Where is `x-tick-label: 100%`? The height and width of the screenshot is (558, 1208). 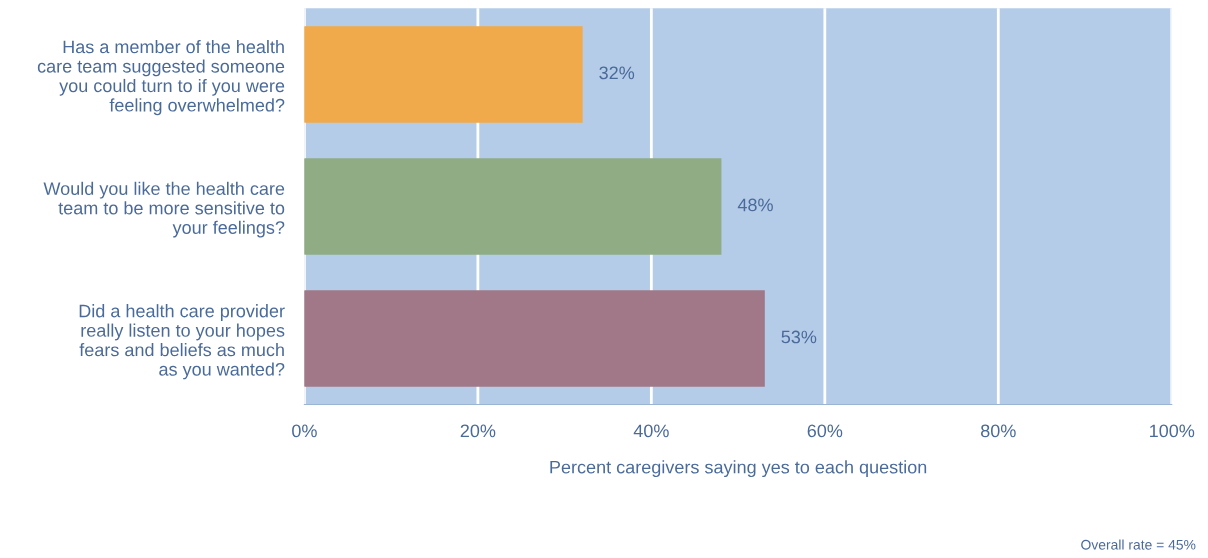
x-tick-label: 100% is located at coordinates (1172, 431).